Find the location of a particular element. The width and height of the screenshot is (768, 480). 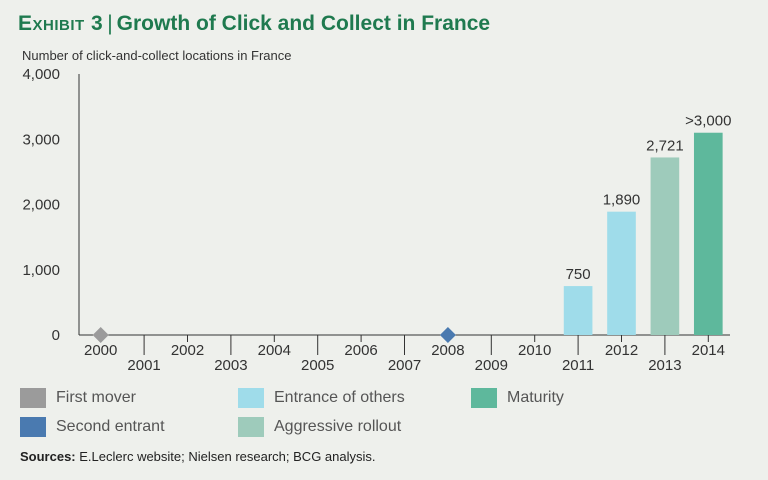

legend-label-maturity: Maturity is located at coordinates (535, 397).